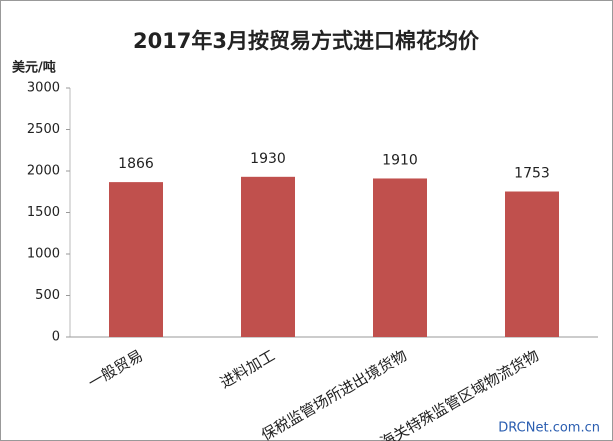 The image size is (613, 441). What do you see at coordinates (43, 88) in the screenshot?
I see `y-tick-label: 3000` at bounding box center [43, 88].